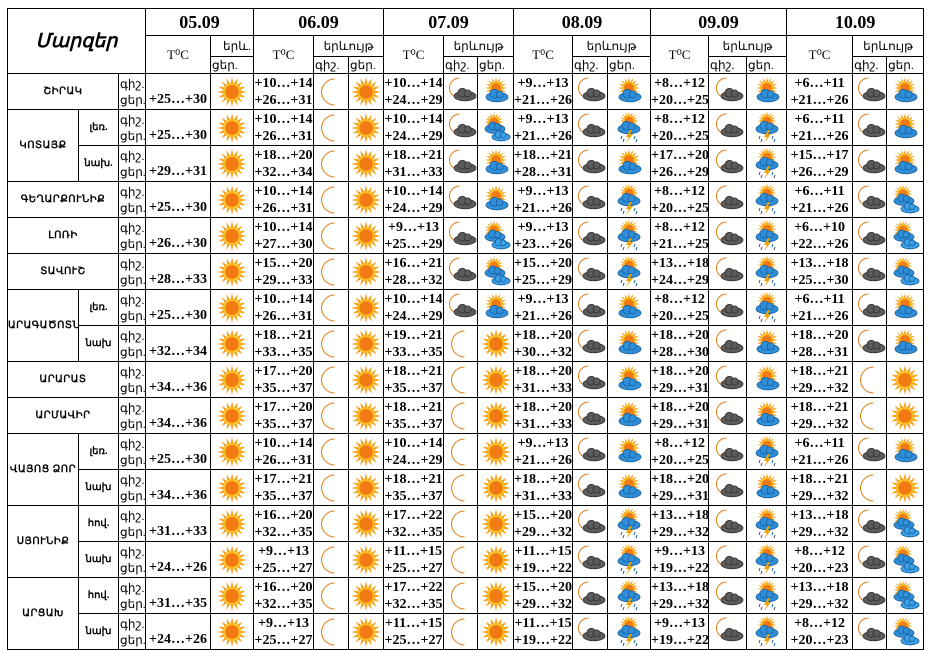  Describe the element at coordinates (199, 22) in the screenshot. I see `date-header: 05.09` at that location.